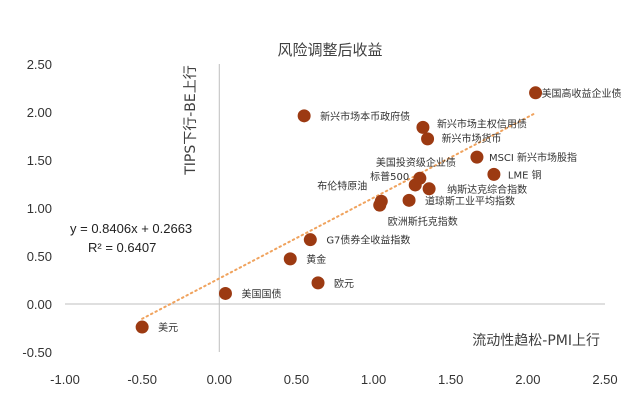 The image size is (640, 400). Describe the element at coordinates (368, 240) in the screenshot. I see `point-label: G7债券全收益指数` at that location.